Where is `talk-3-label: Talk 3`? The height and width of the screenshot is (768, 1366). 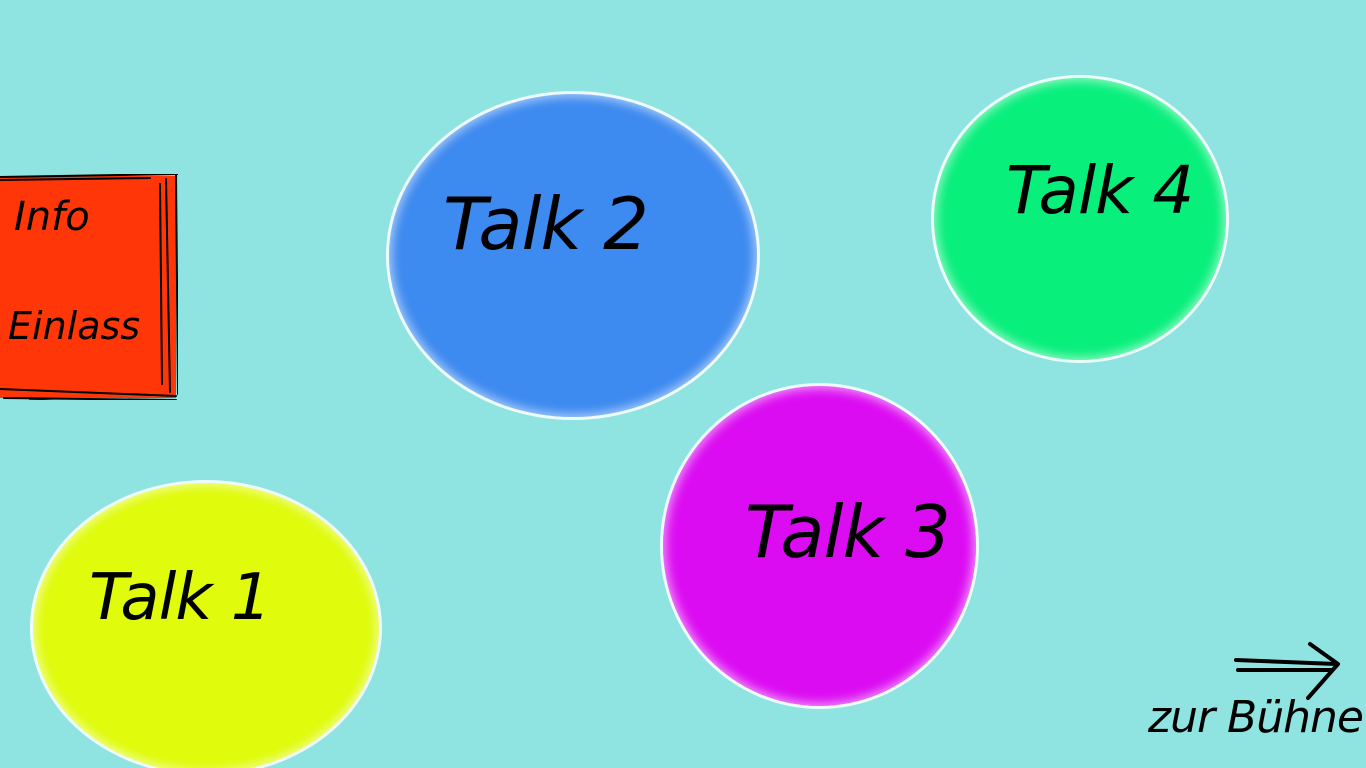
talk-3-label: Talk 3 is located at coordinates (848, 532).